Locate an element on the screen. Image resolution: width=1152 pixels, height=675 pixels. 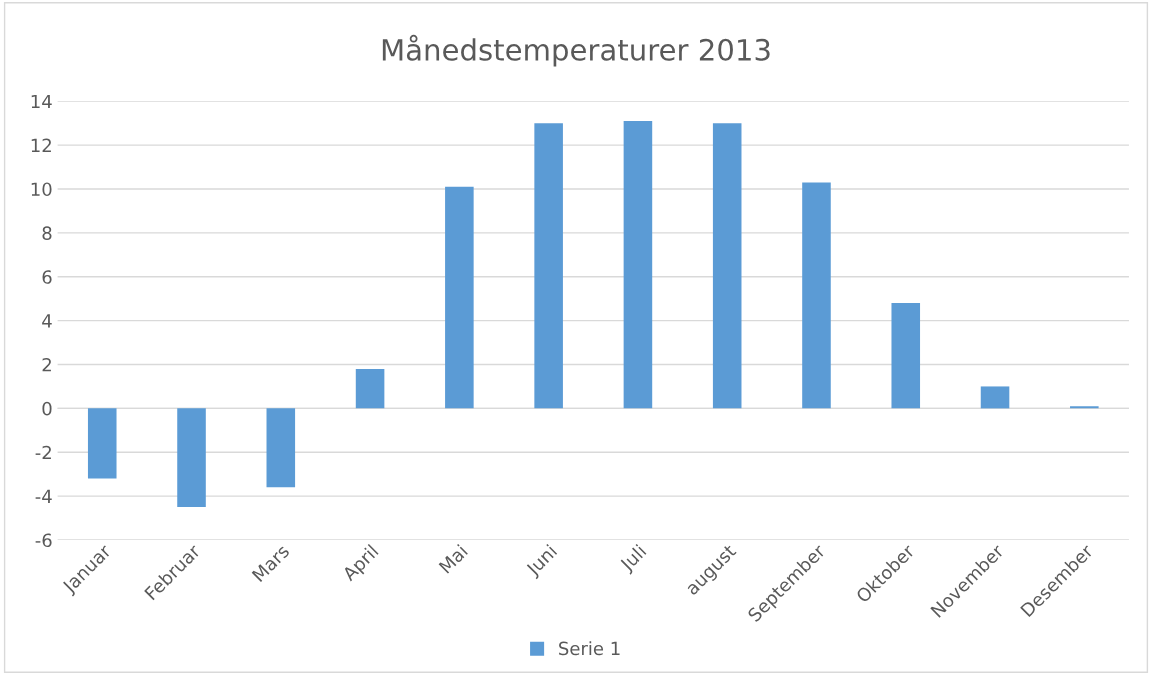
y-tick-label: -4 is located at coordinates (43, 496).